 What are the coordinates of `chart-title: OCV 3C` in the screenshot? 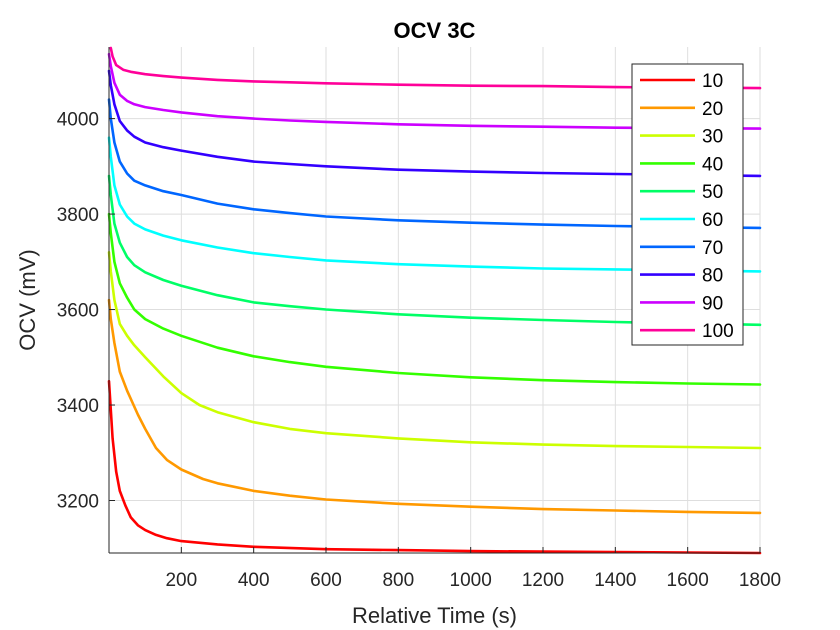 It's located at (435, 30).